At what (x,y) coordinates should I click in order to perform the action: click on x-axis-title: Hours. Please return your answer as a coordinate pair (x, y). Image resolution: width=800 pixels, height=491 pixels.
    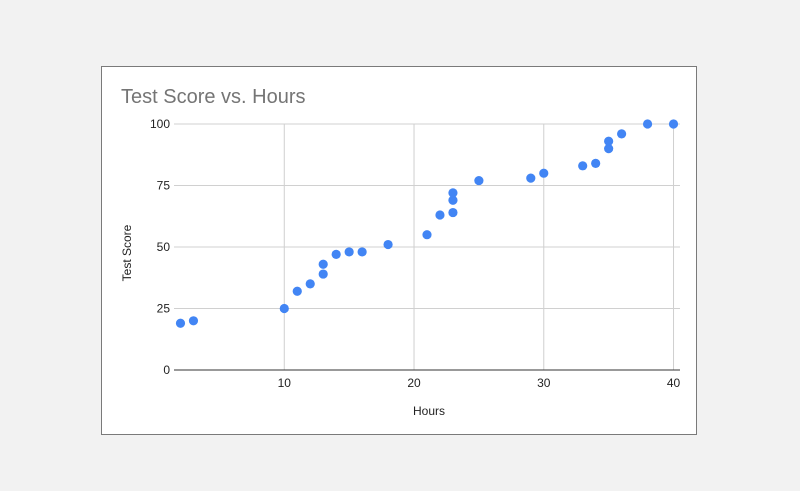
    Looking at the image, I should click on (429, 411).